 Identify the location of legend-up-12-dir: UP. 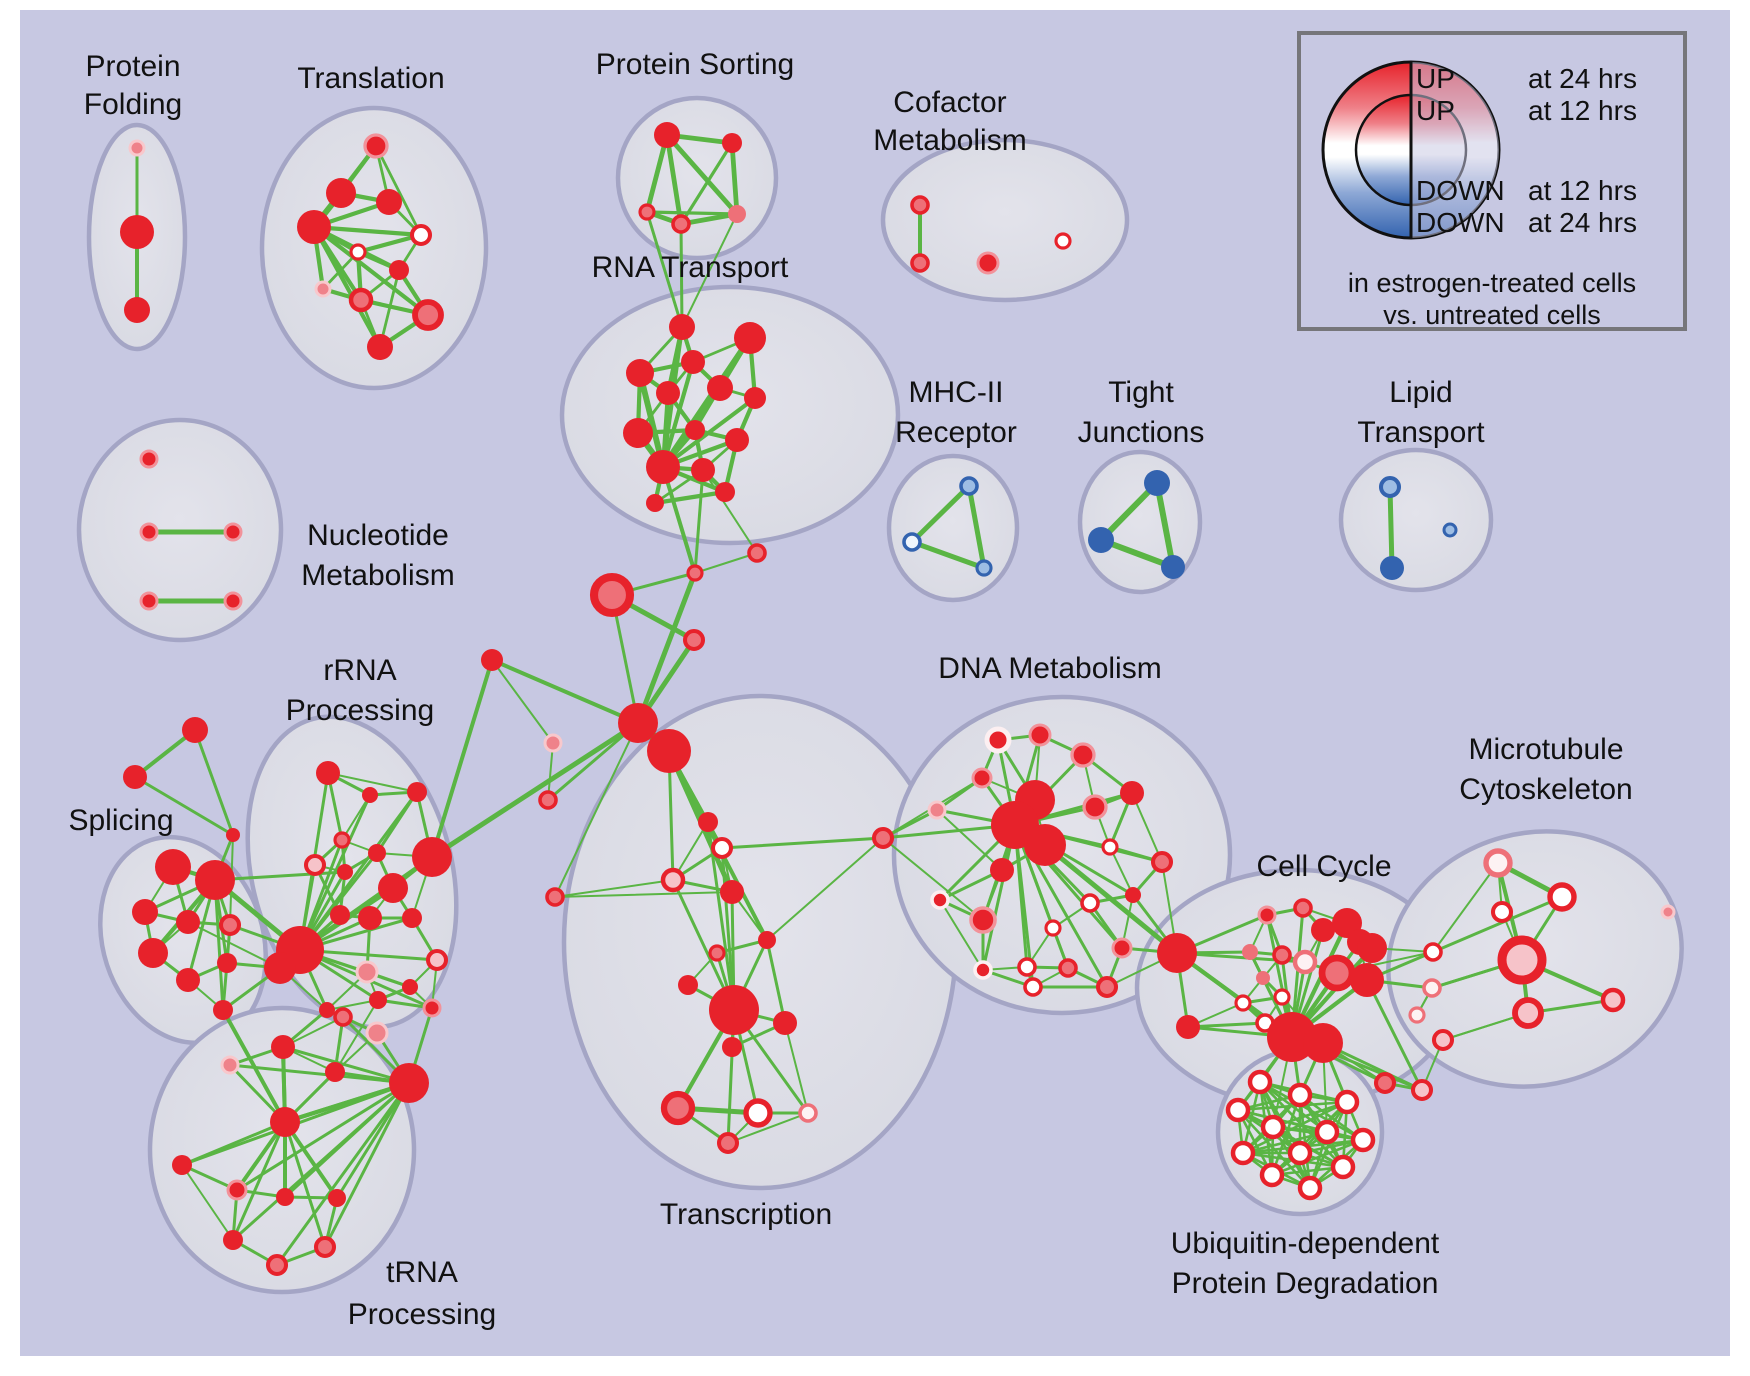
(1435, 110).